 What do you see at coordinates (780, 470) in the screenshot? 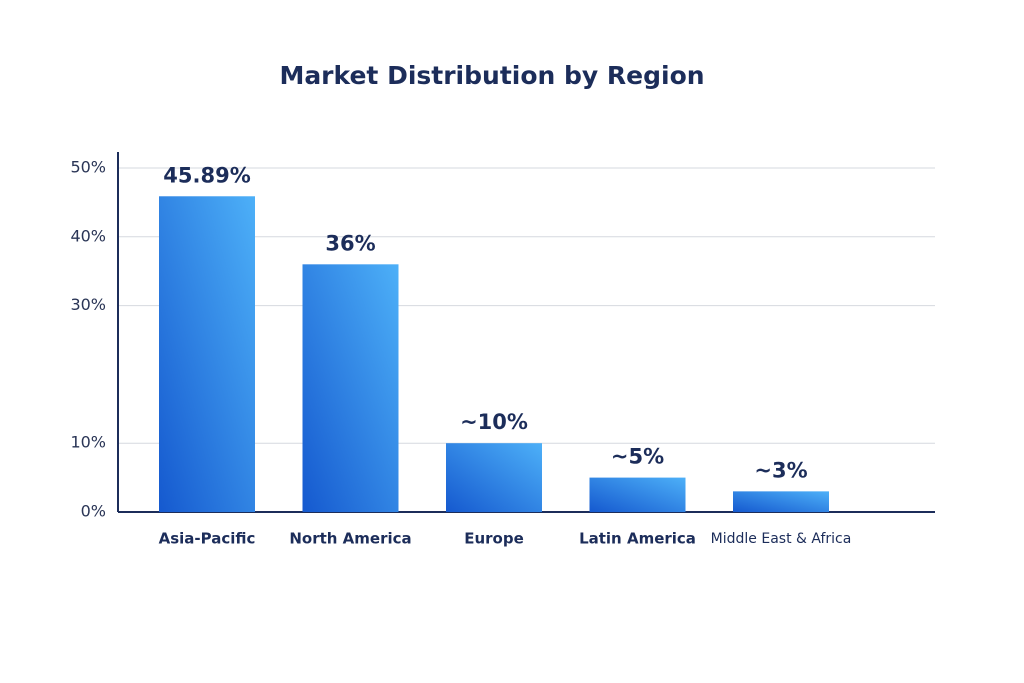
I see `value-label: ~3%` at bounding box center [780, 470].